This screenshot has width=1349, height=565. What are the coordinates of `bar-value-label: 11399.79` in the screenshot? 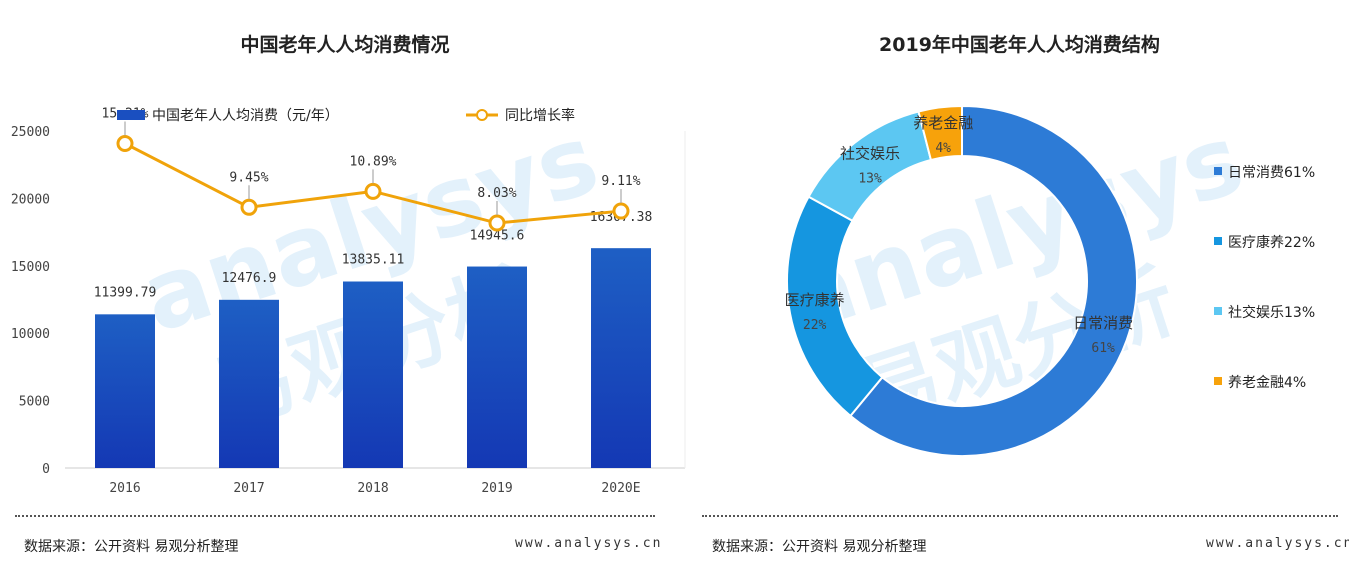 It's located at (125, 292).